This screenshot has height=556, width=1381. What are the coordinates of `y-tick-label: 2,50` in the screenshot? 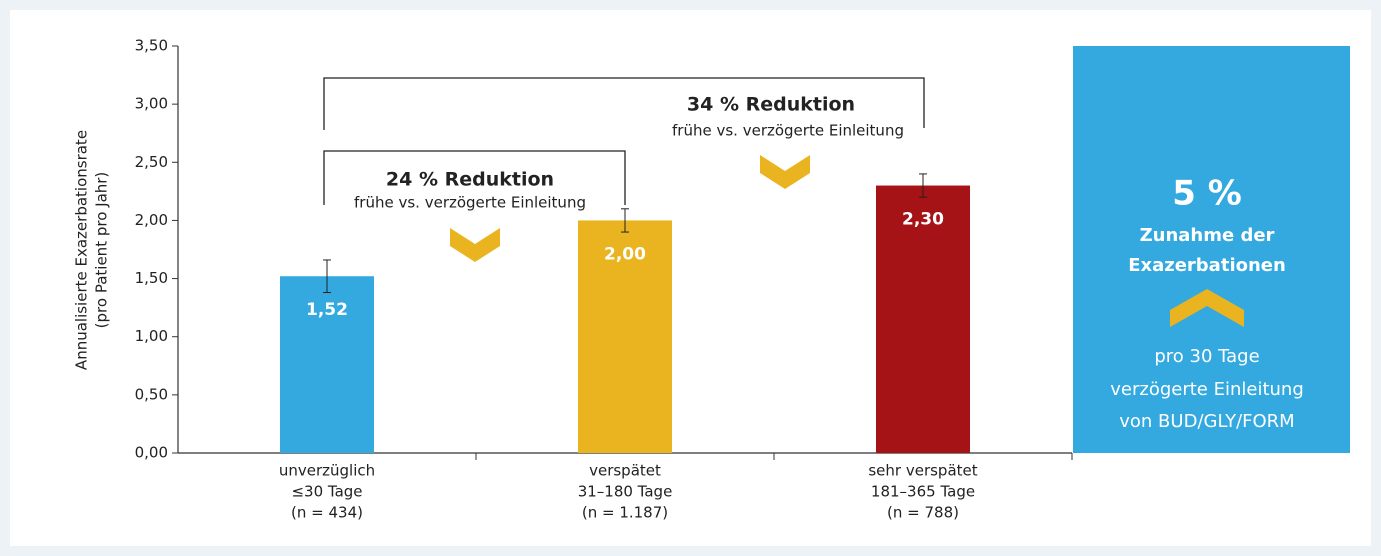 It's located at (151, 162).